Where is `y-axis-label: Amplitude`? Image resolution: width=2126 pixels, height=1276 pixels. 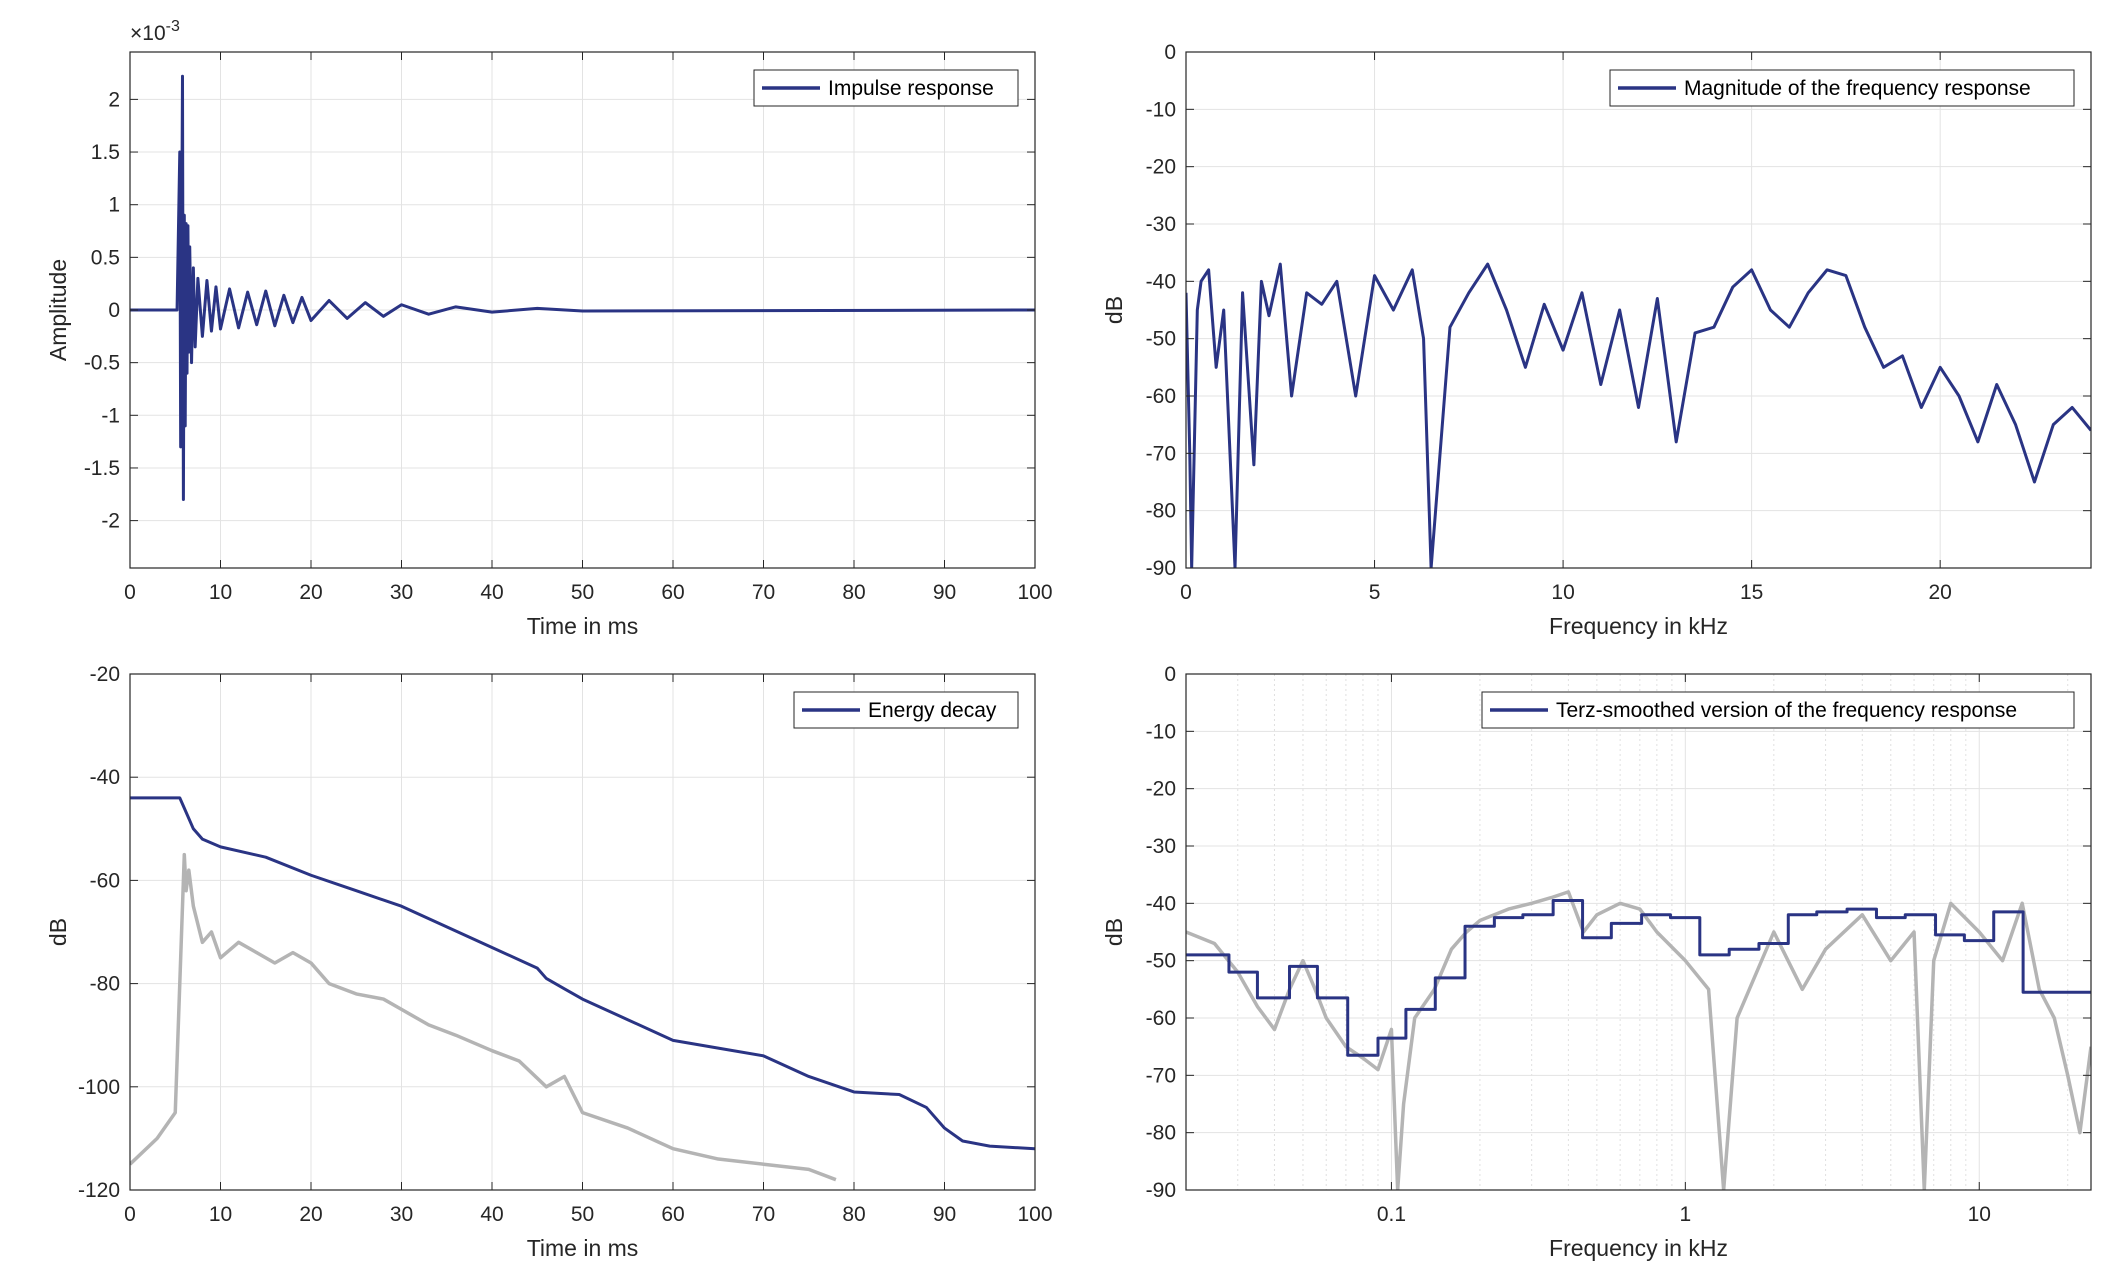
y-axis-label: Amplitude is located at coordinates (58, 310).